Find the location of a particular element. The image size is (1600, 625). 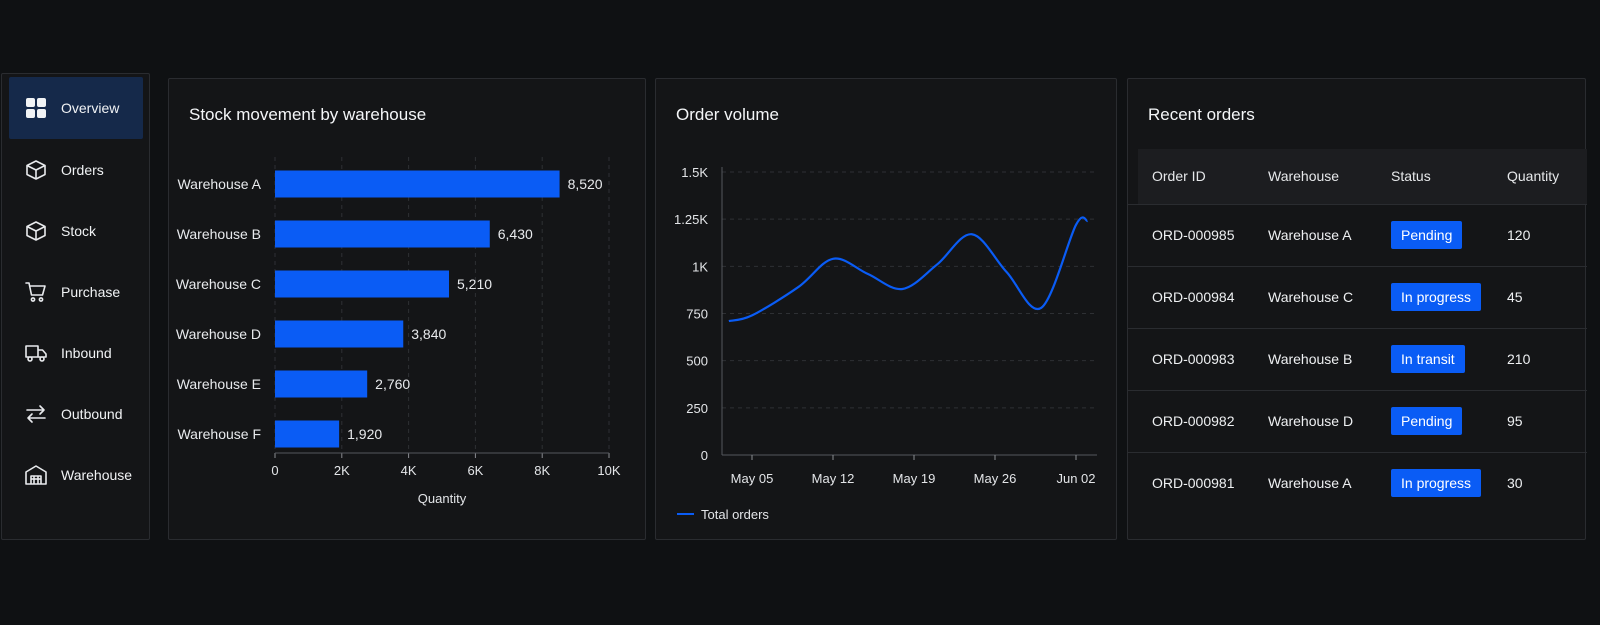

sidebar-item-stock: Stock is located at coordinates (76, 231).